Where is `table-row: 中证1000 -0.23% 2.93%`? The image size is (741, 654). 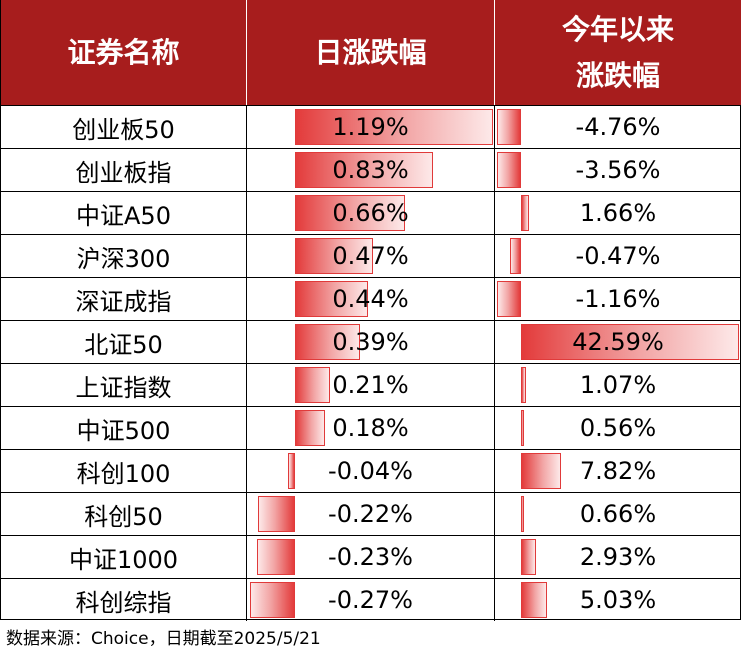 table-row: 中证1000 -0.23% 2.93% is located at coordinates (371, 556).